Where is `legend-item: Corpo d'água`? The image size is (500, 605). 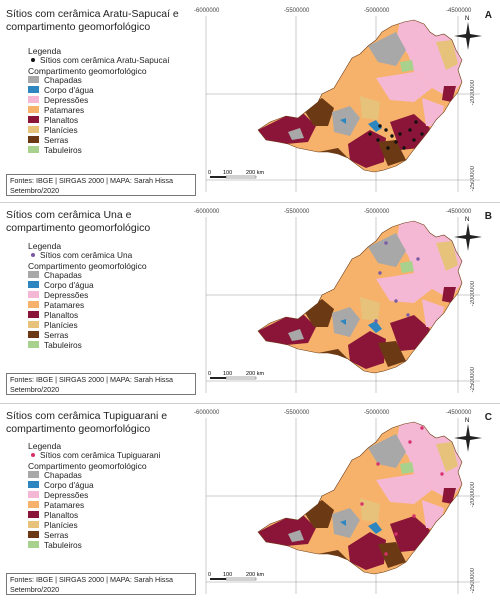 legend-item: Corpo d'água is located at coordinates (61, 90).